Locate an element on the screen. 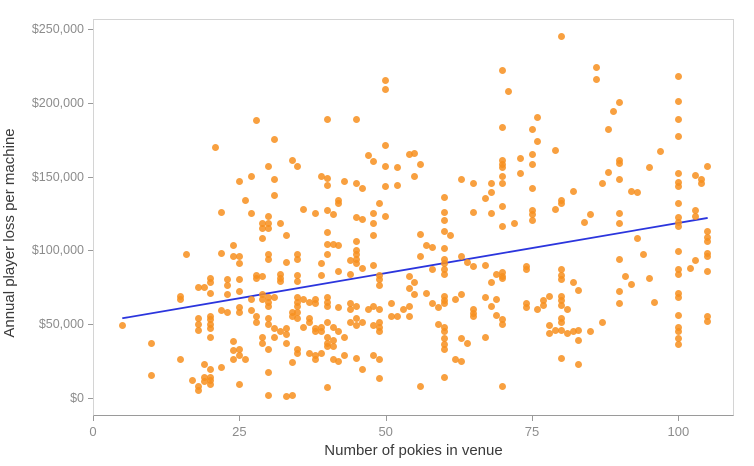  x-axis-tick is located at coordinates (386, 418).